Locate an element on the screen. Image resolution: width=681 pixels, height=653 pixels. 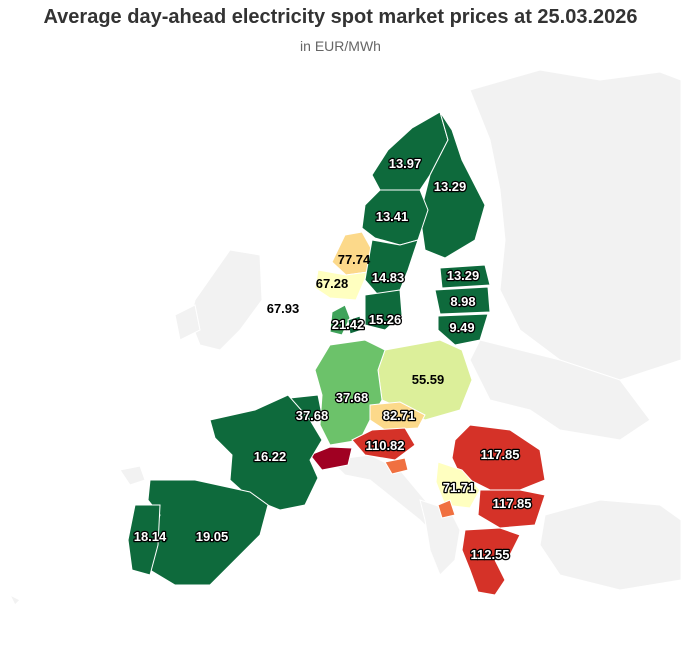
zone-lithuania is located at coordinates (463, 329).